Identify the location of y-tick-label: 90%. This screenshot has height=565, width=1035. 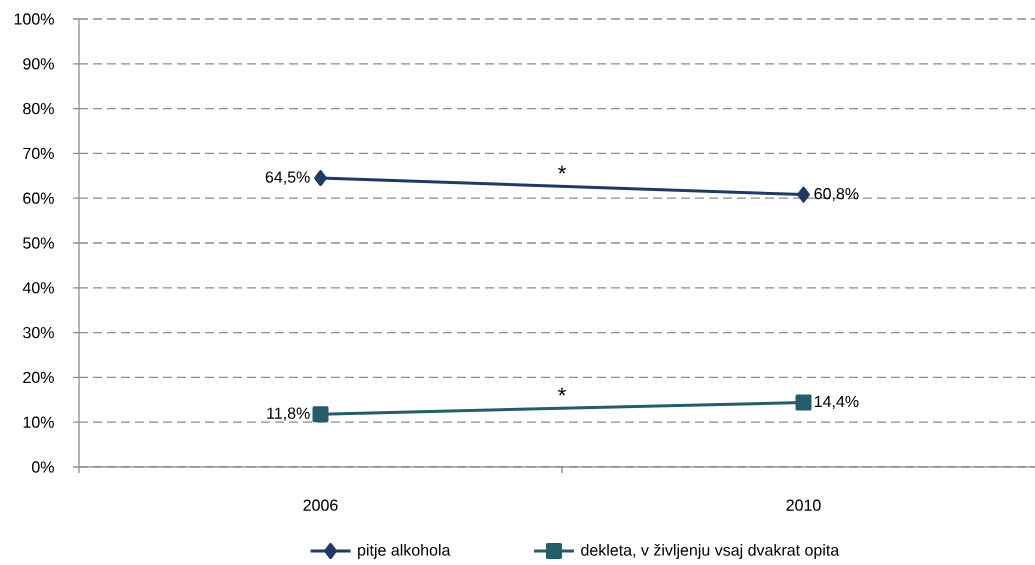
(38, 64).